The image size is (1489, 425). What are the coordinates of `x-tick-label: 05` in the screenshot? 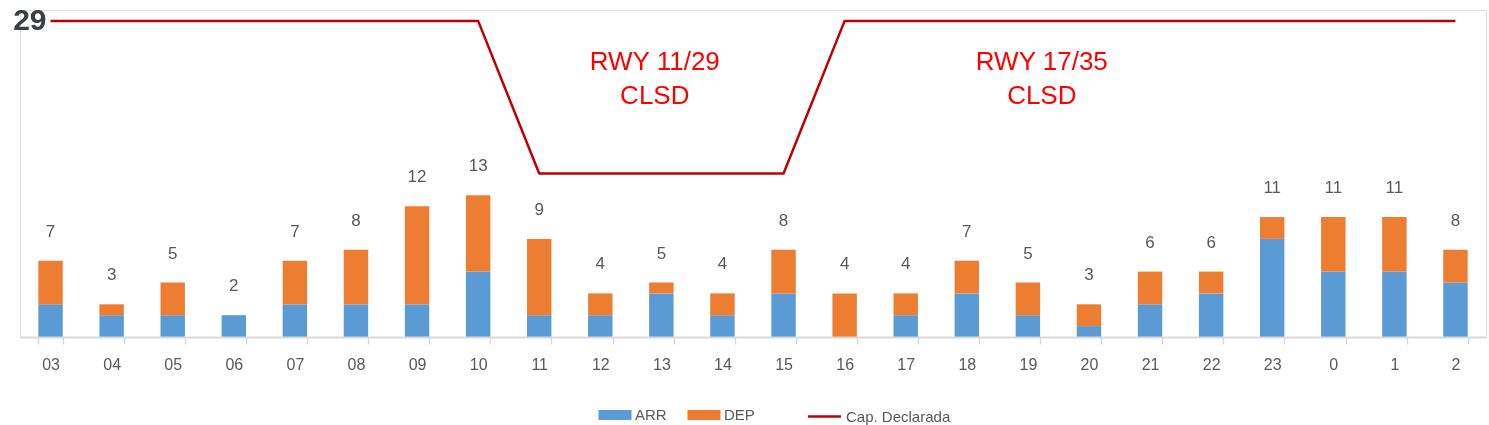 It's located at (173, 364).